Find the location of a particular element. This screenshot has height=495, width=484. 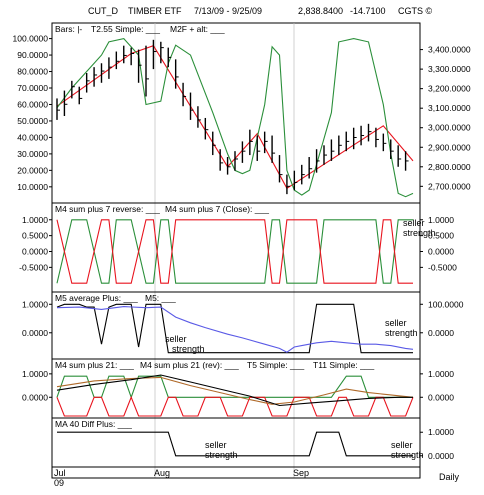

left-tick-label-osc1: 1.0000 is located at coordinates (35, 220).